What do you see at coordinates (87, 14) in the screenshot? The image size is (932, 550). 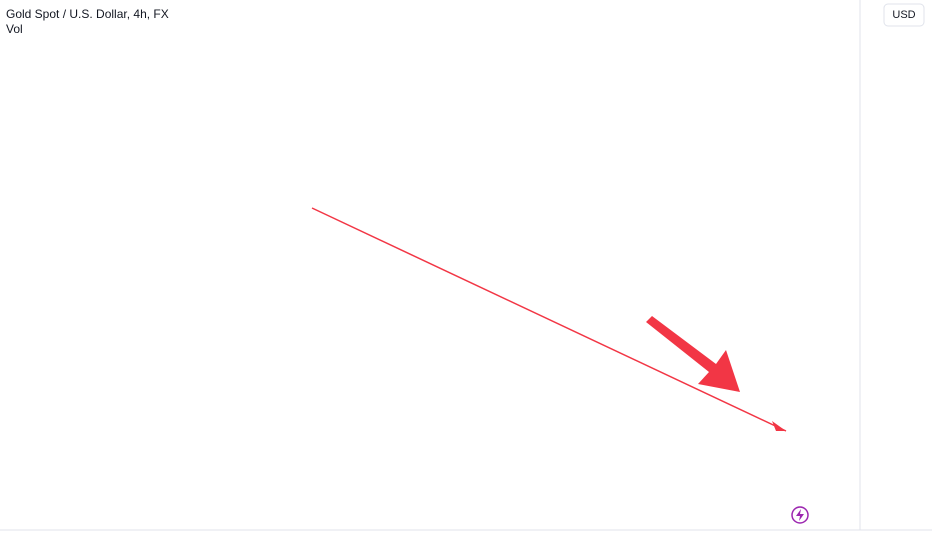 I see `symbol-title: Gold Spot / U.S. Dollar, 4h, FX` at bounding box center [87, 14].